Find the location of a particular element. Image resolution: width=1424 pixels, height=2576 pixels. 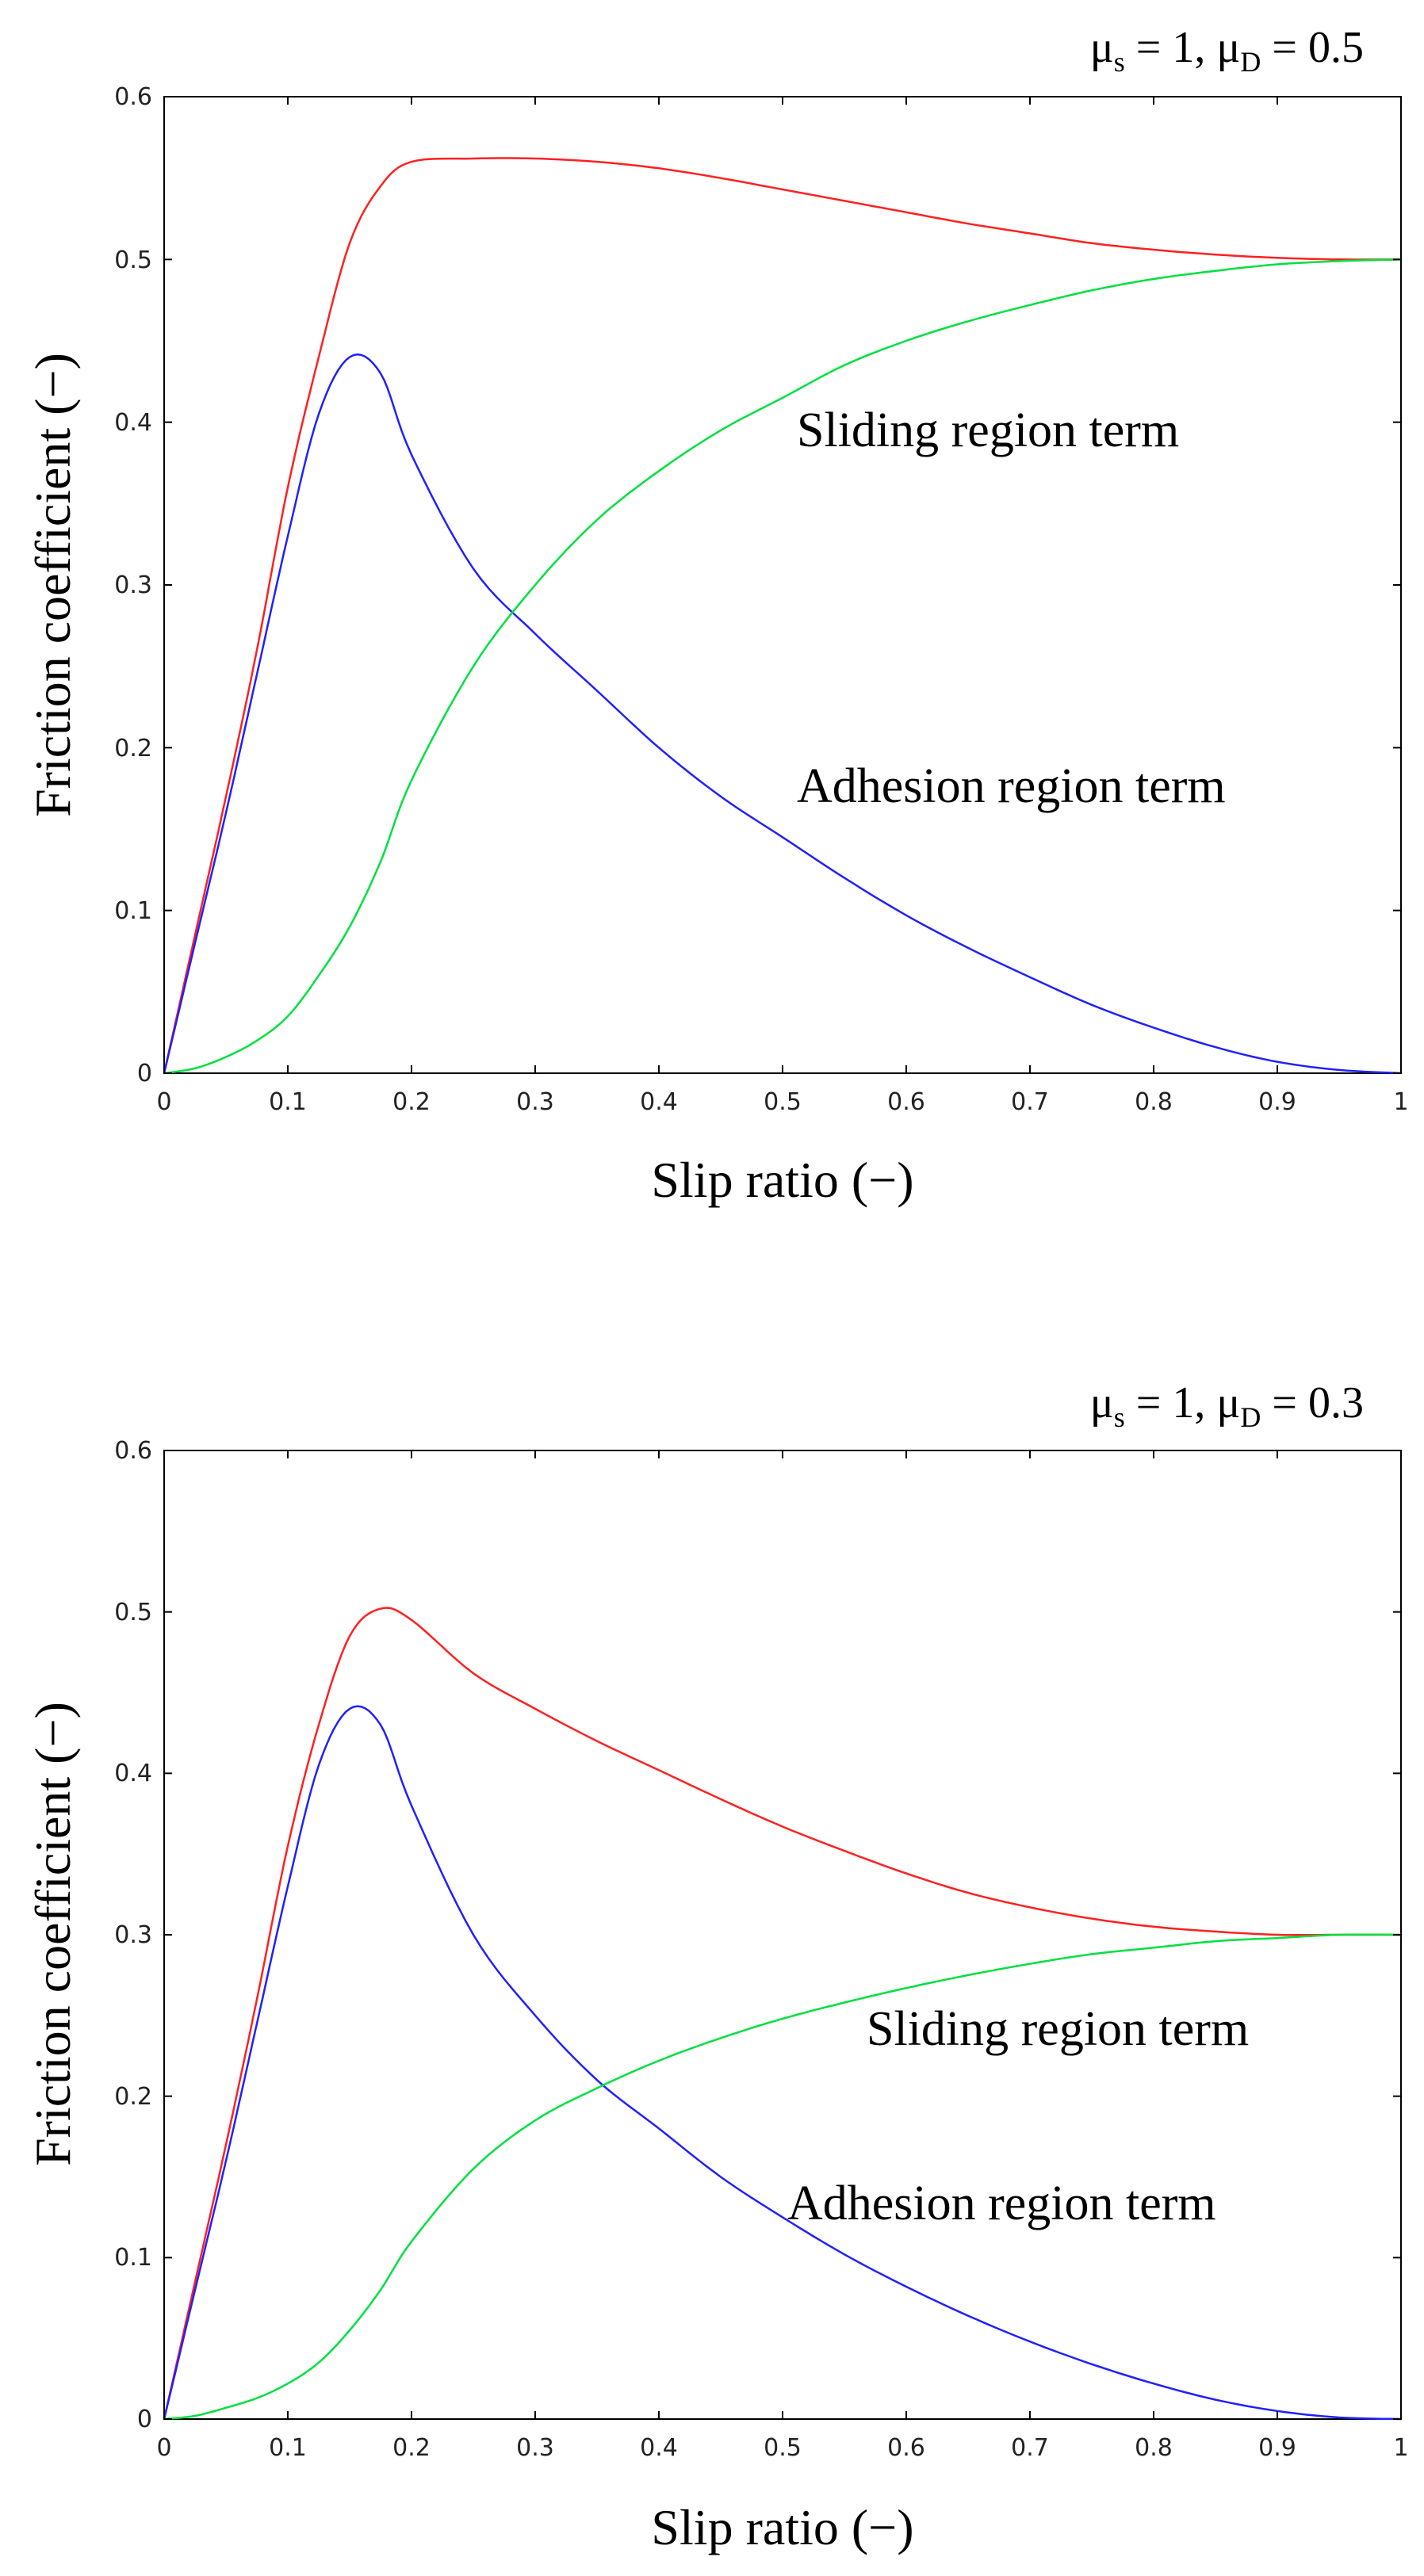

chart-2-ytick-label: 0.6 is located at coordinates (133, 1451).